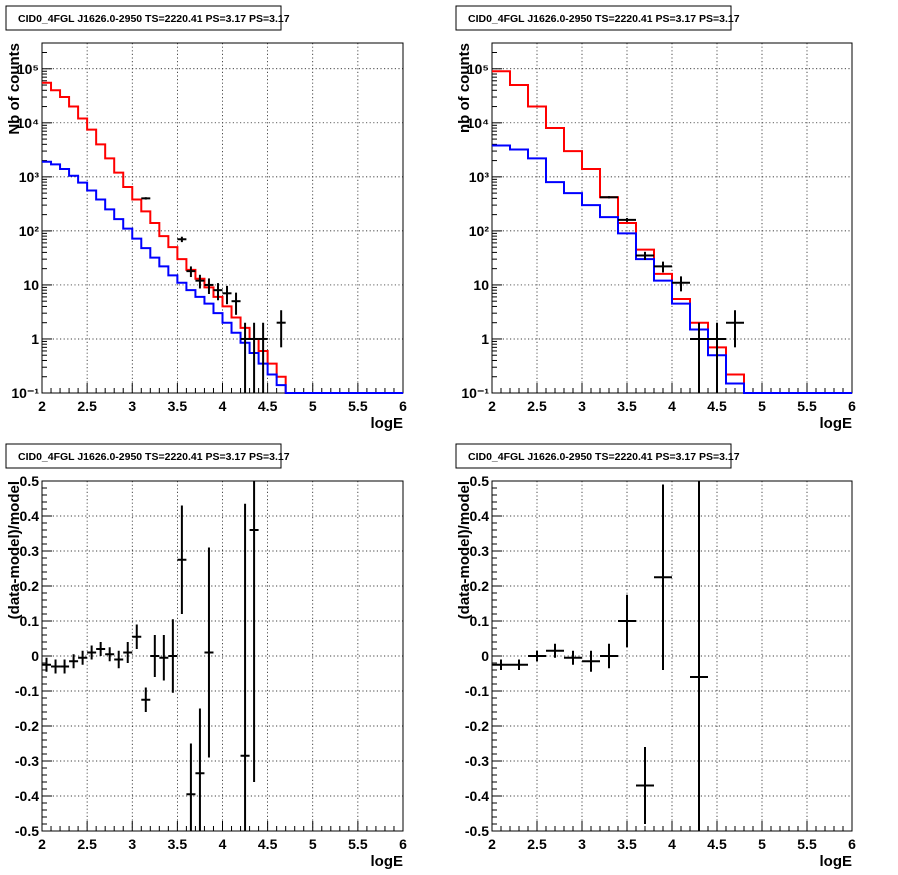 This screenshot has height=875, width=898. What do you see at coordinates (358, 406) in the screenshot?
I see `x-tick-label: 5.5` at bounding box center [358, 406].